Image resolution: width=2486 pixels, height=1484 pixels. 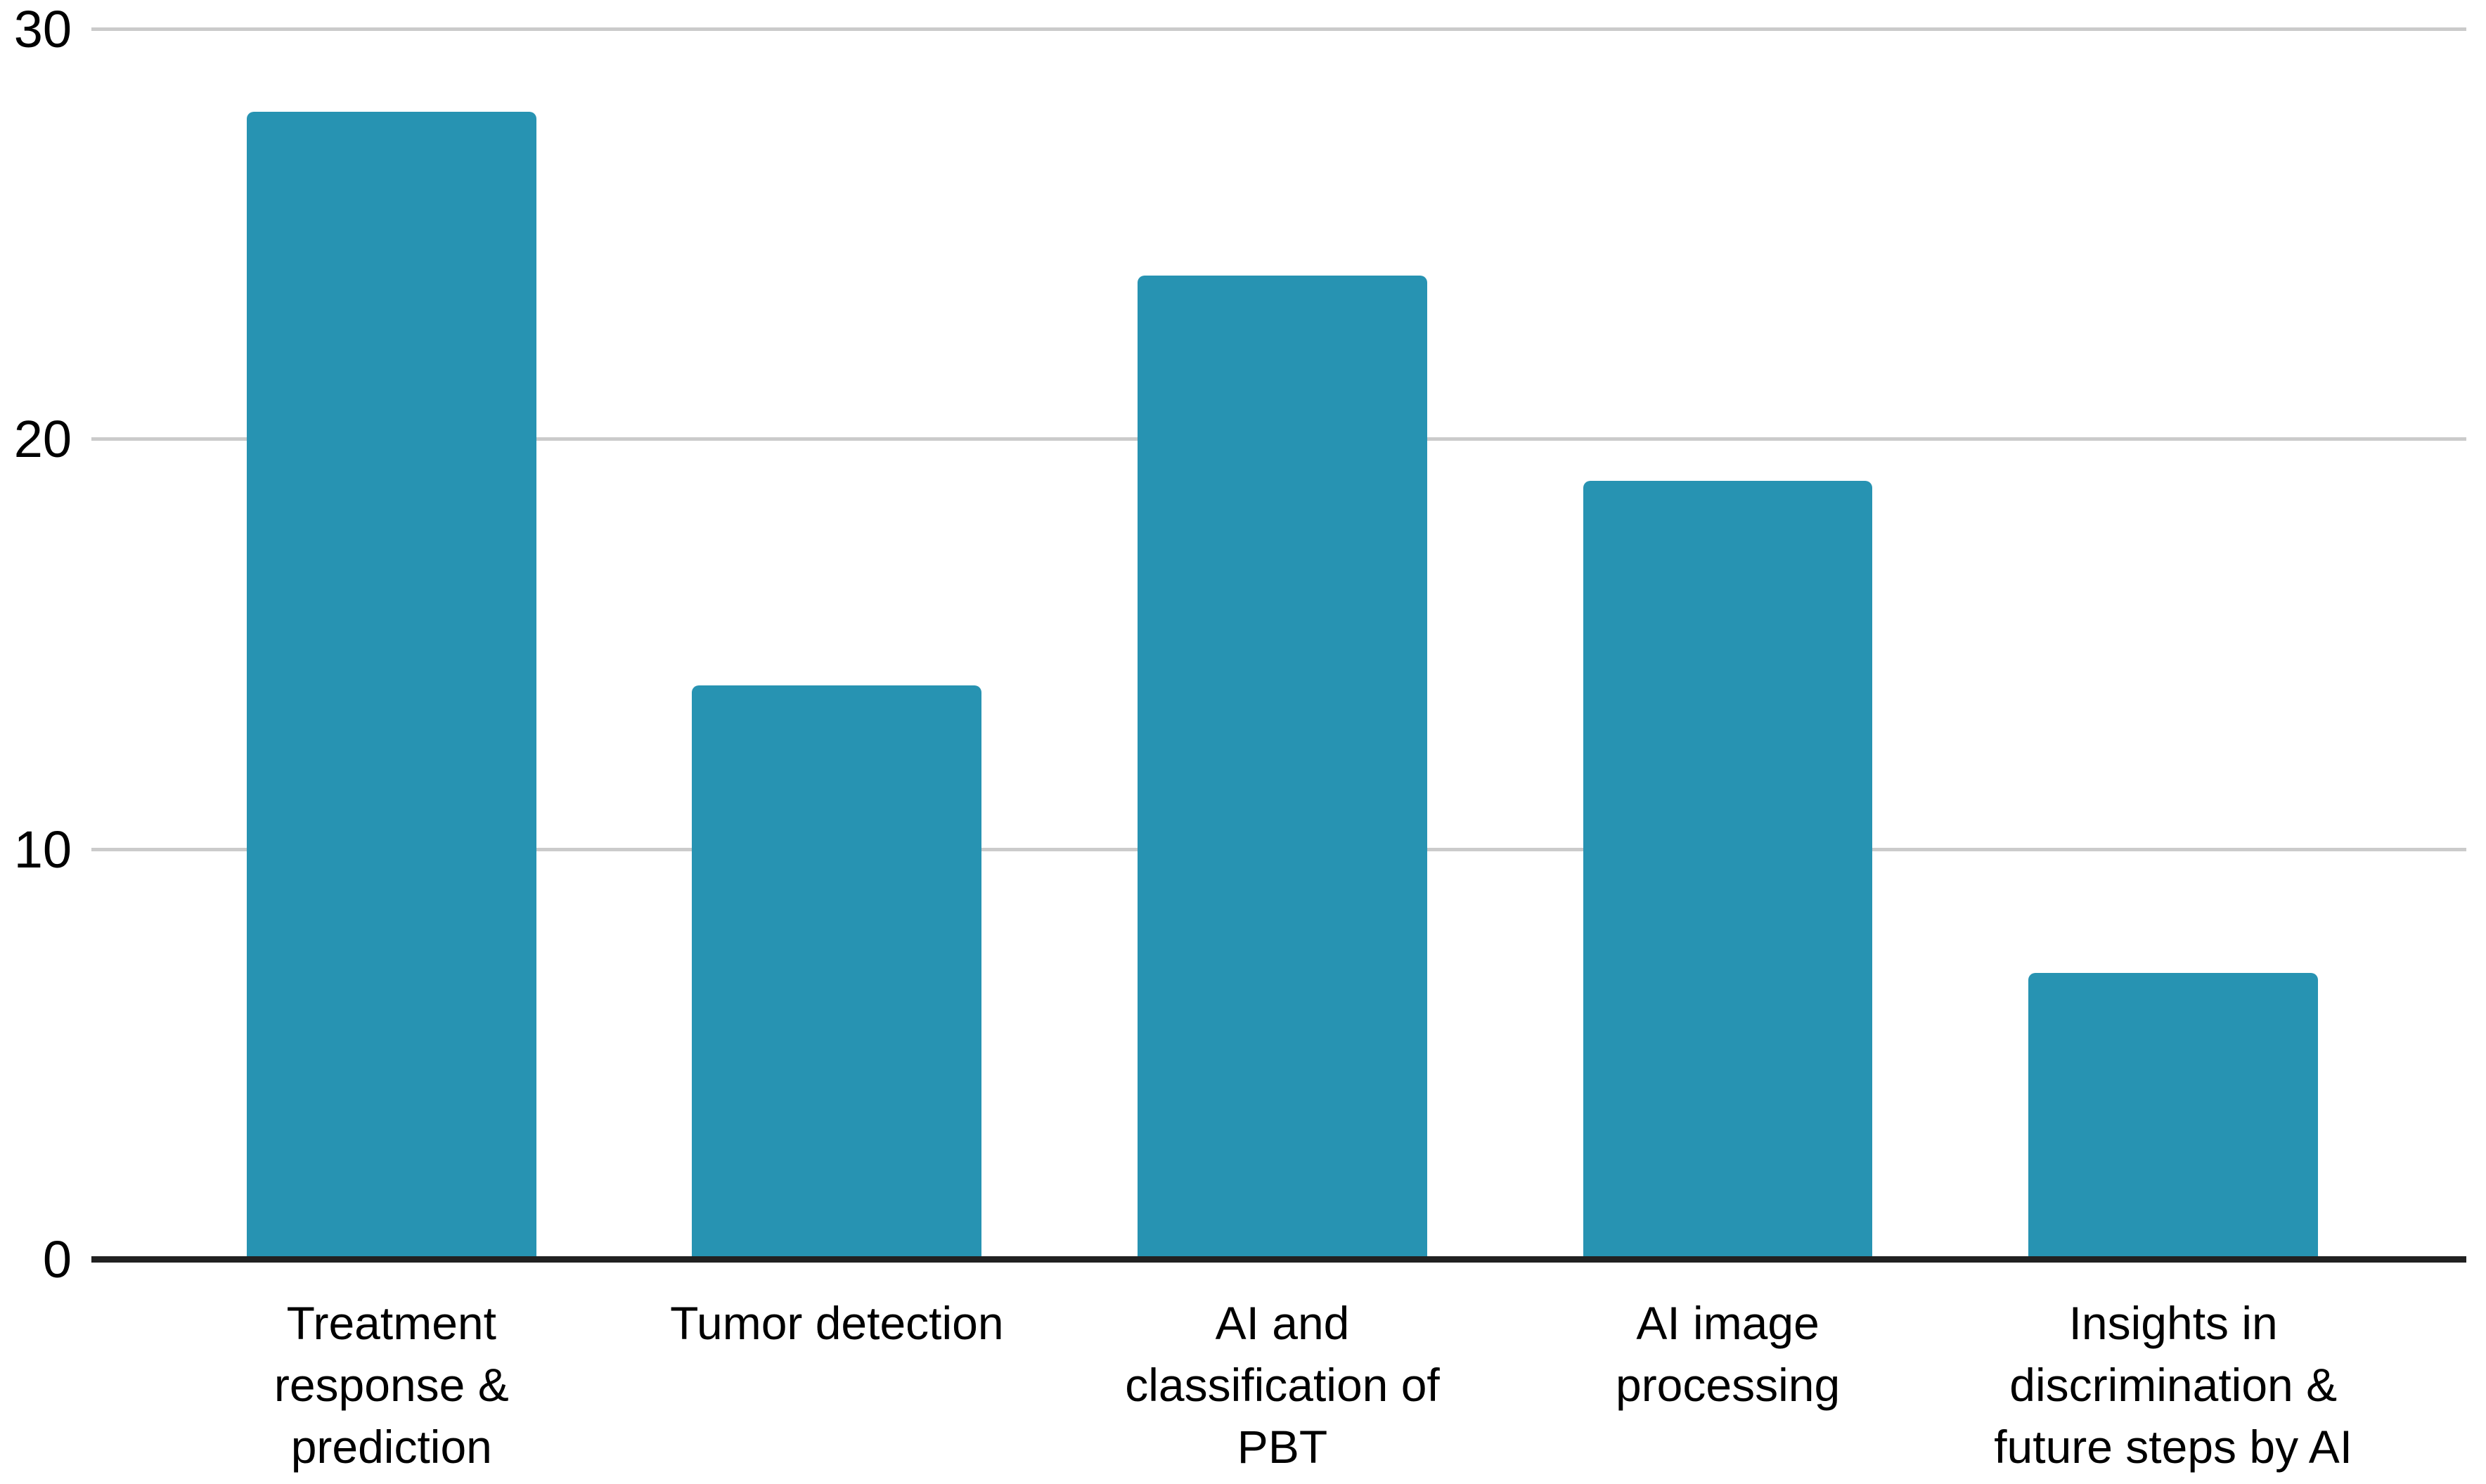 I want to click on x-axis-label: Treatment response & prediction, so click(x=391, y=1385).